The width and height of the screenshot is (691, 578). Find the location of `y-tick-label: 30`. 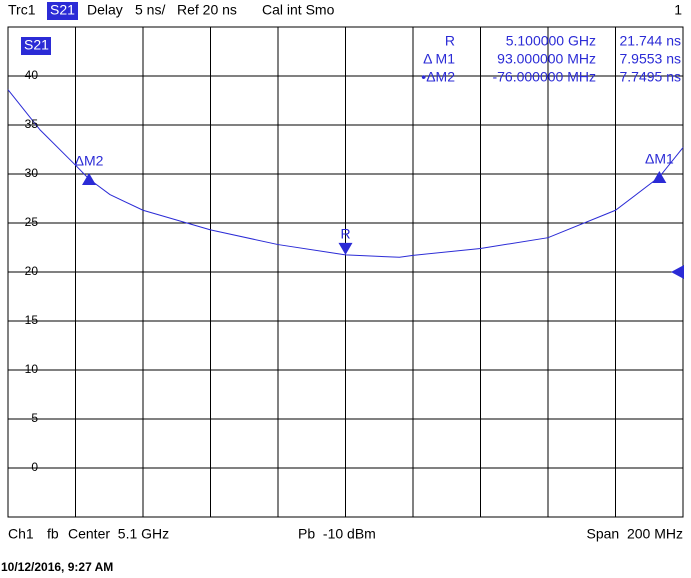

y-tick-label: 30 is located at coordinates (32, 173).